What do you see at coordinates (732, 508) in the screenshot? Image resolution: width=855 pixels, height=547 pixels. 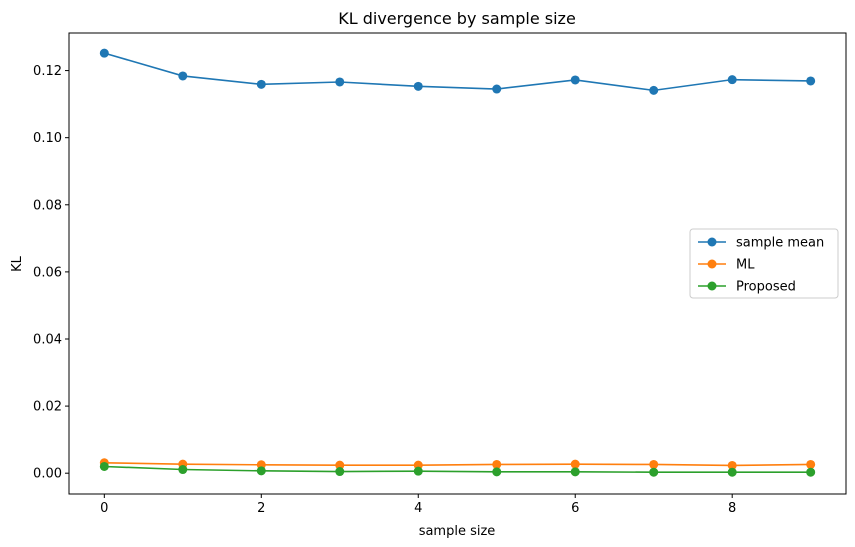 I see `x-tick-label: 8` at bounding box center [732, 508].